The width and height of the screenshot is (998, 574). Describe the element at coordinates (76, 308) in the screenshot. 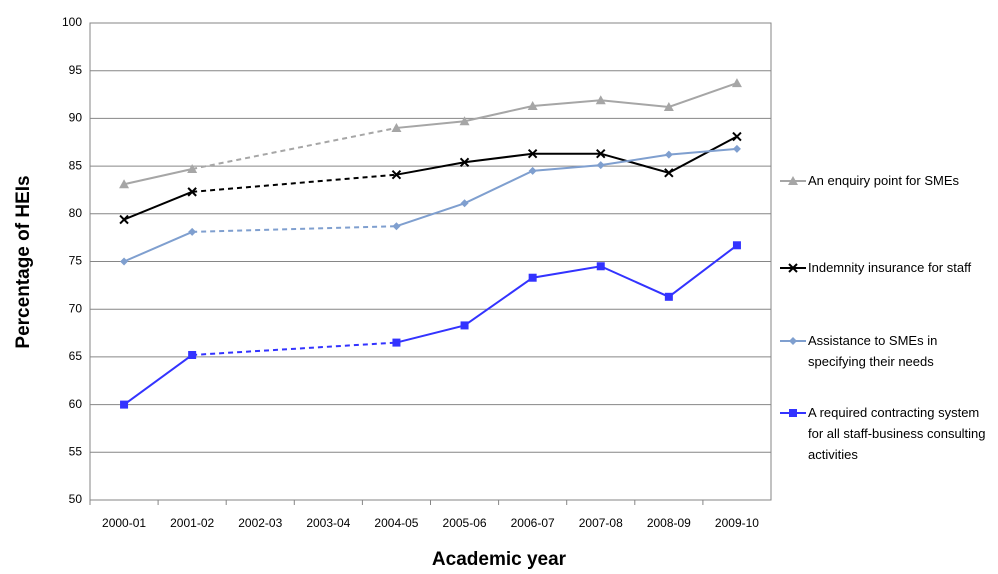

I see `y-tick-label: 70` at that location.